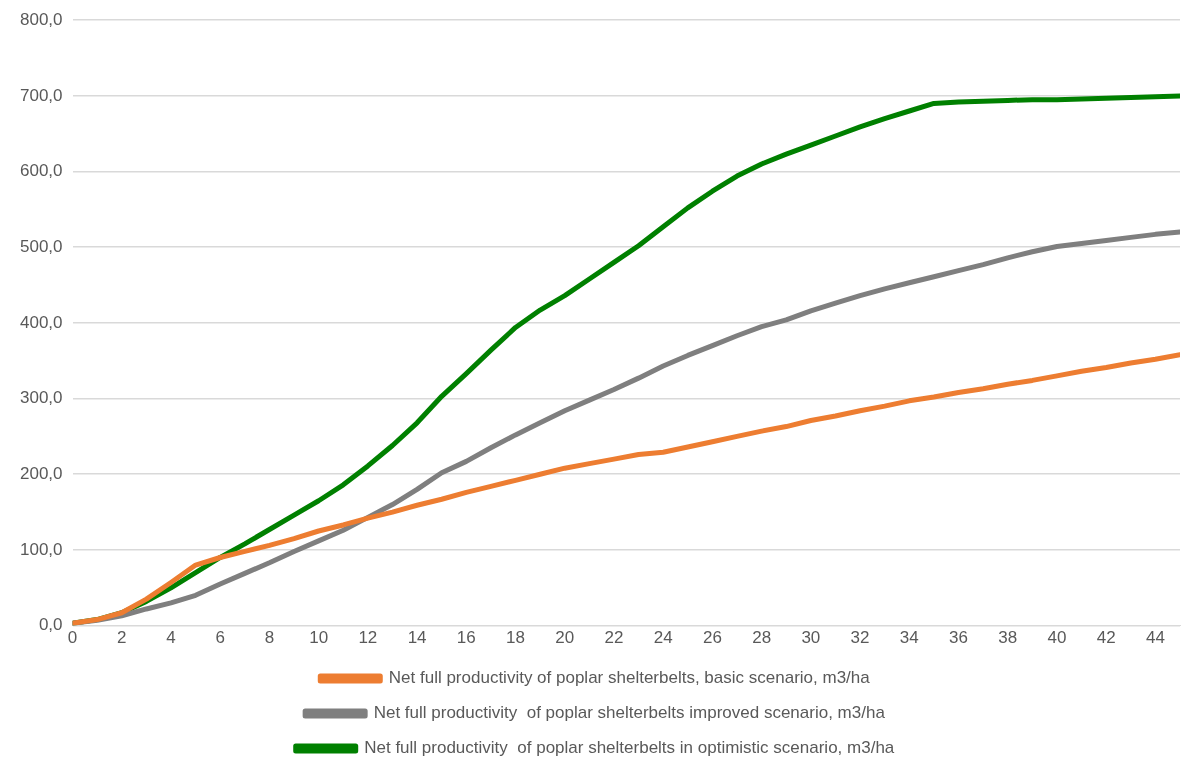 The image size is (1186, 767). Describe the element at coordinates (1057, 638) in the screenshot. I see `x-tick-label: 40` at that location.